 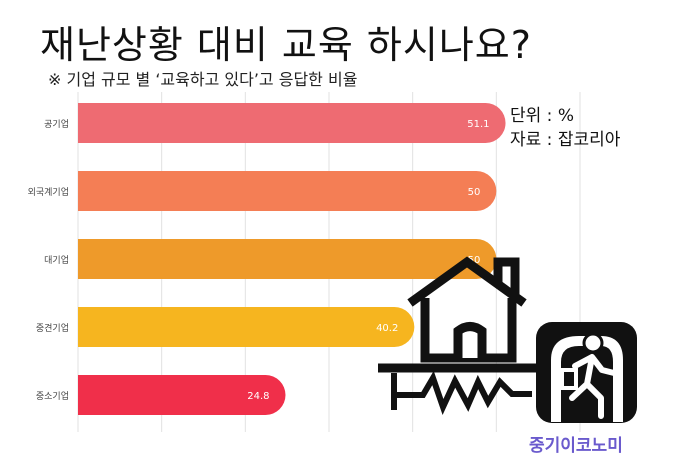 What do you see at coordinates (52, 396) in the screenshot?
I see `category-label: 중소기업` at bounding box center [52, 396].